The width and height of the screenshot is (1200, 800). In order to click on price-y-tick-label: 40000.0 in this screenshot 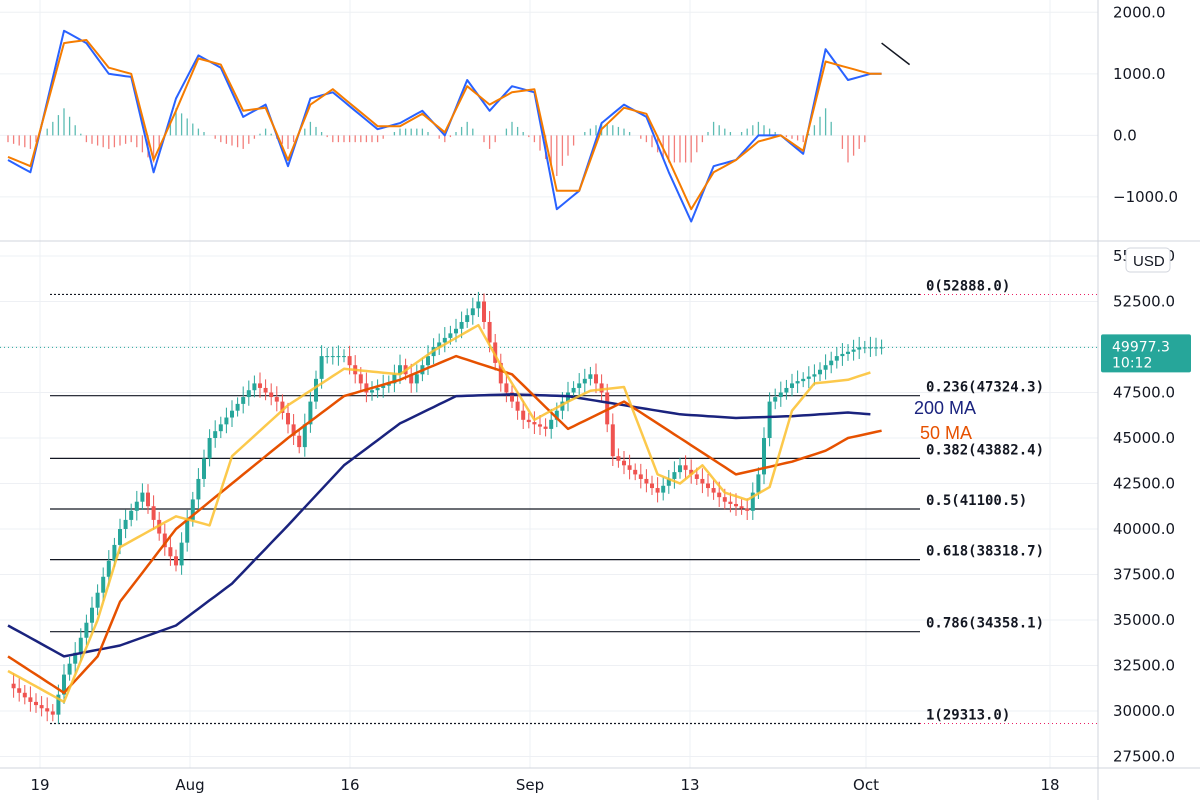, I will do `click(1144, 529)`.